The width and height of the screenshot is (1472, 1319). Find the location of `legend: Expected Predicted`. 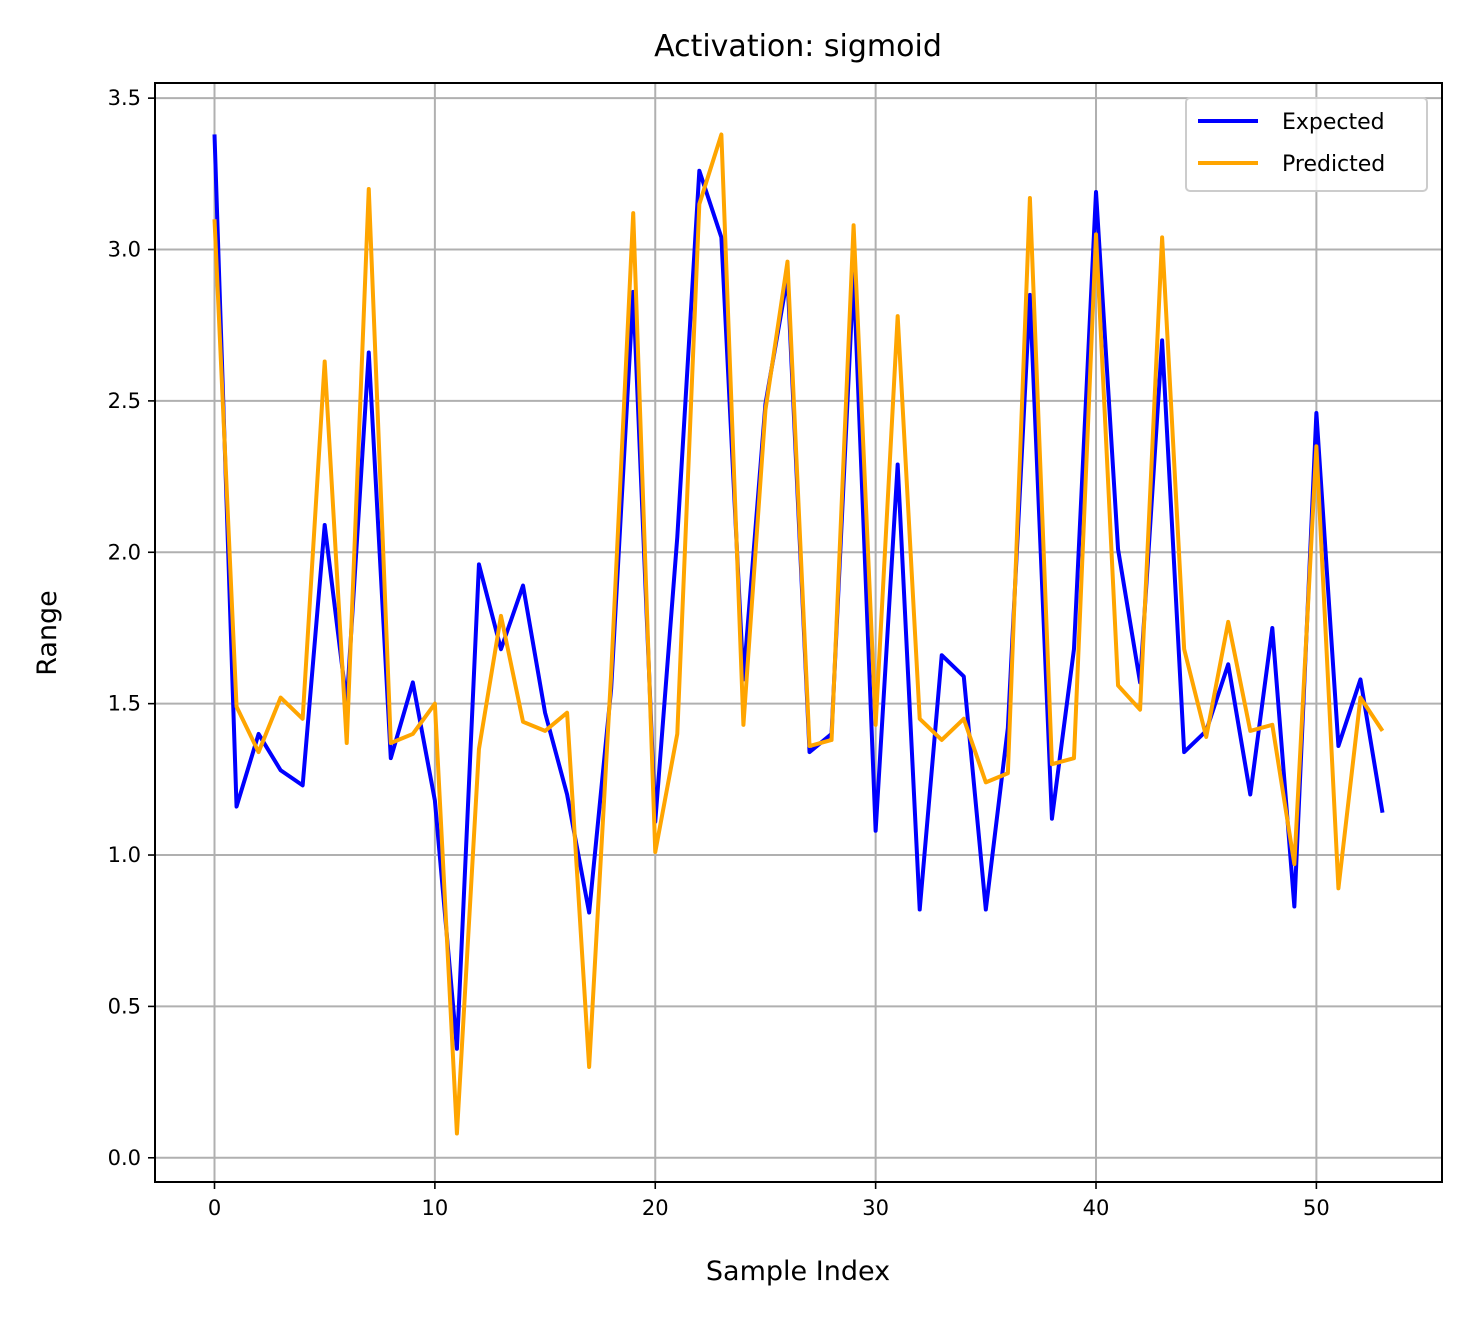

legend: Expected Predicted is located at coordinates (1306, 144).